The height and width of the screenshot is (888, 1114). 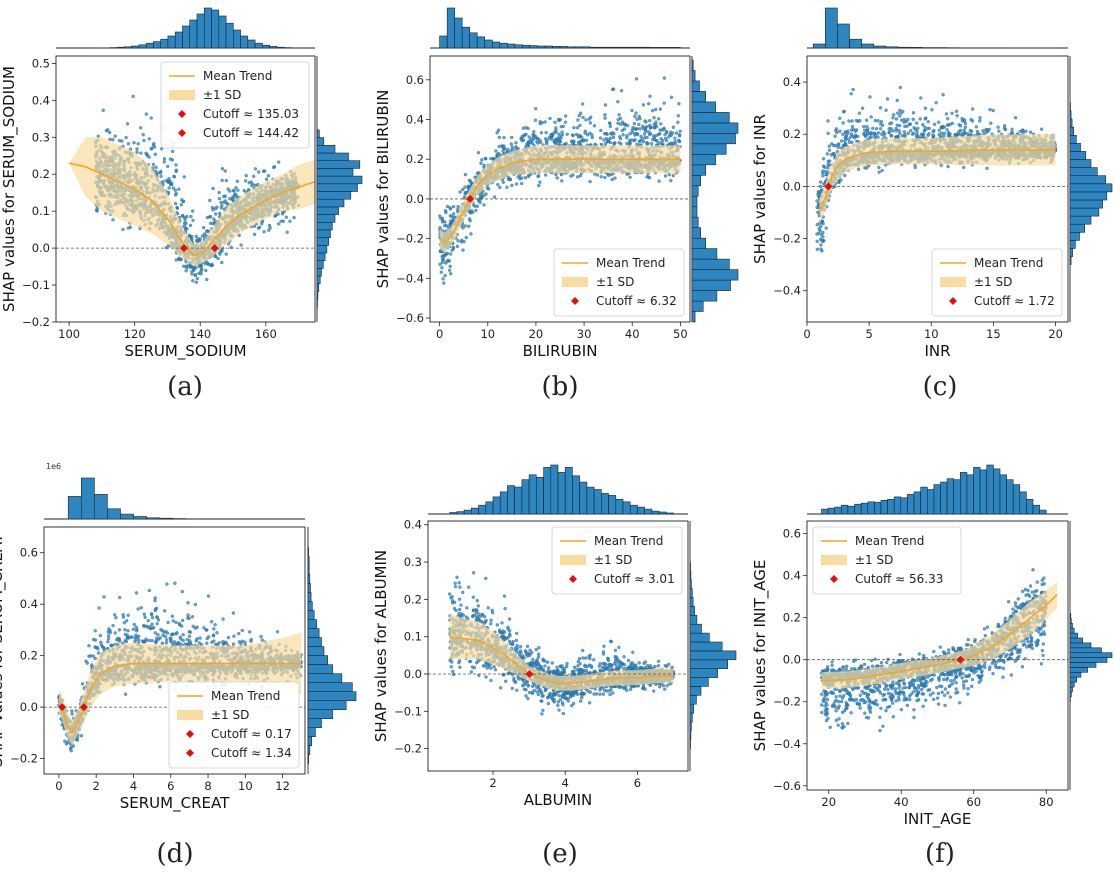 What do you see at coordinates (41, 63) in the screenshot?
I see `y-tick-label: 0.5` at bounding box center [41, 63].